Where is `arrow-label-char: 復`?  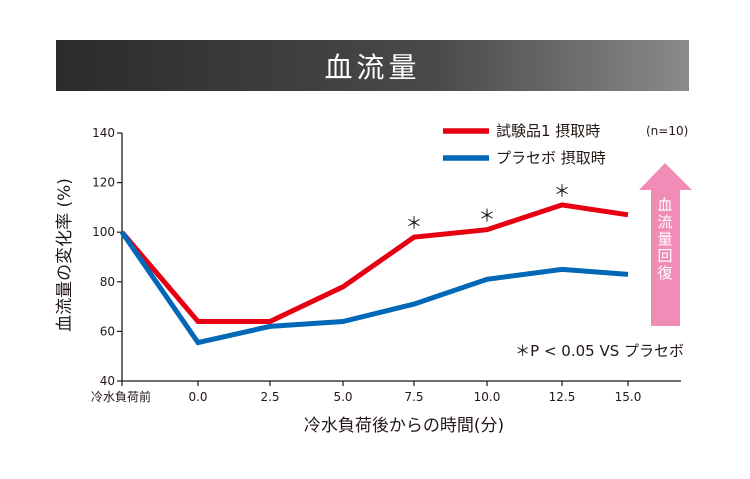
arrow-label-char: 復 is located at coordinates (664, 273).